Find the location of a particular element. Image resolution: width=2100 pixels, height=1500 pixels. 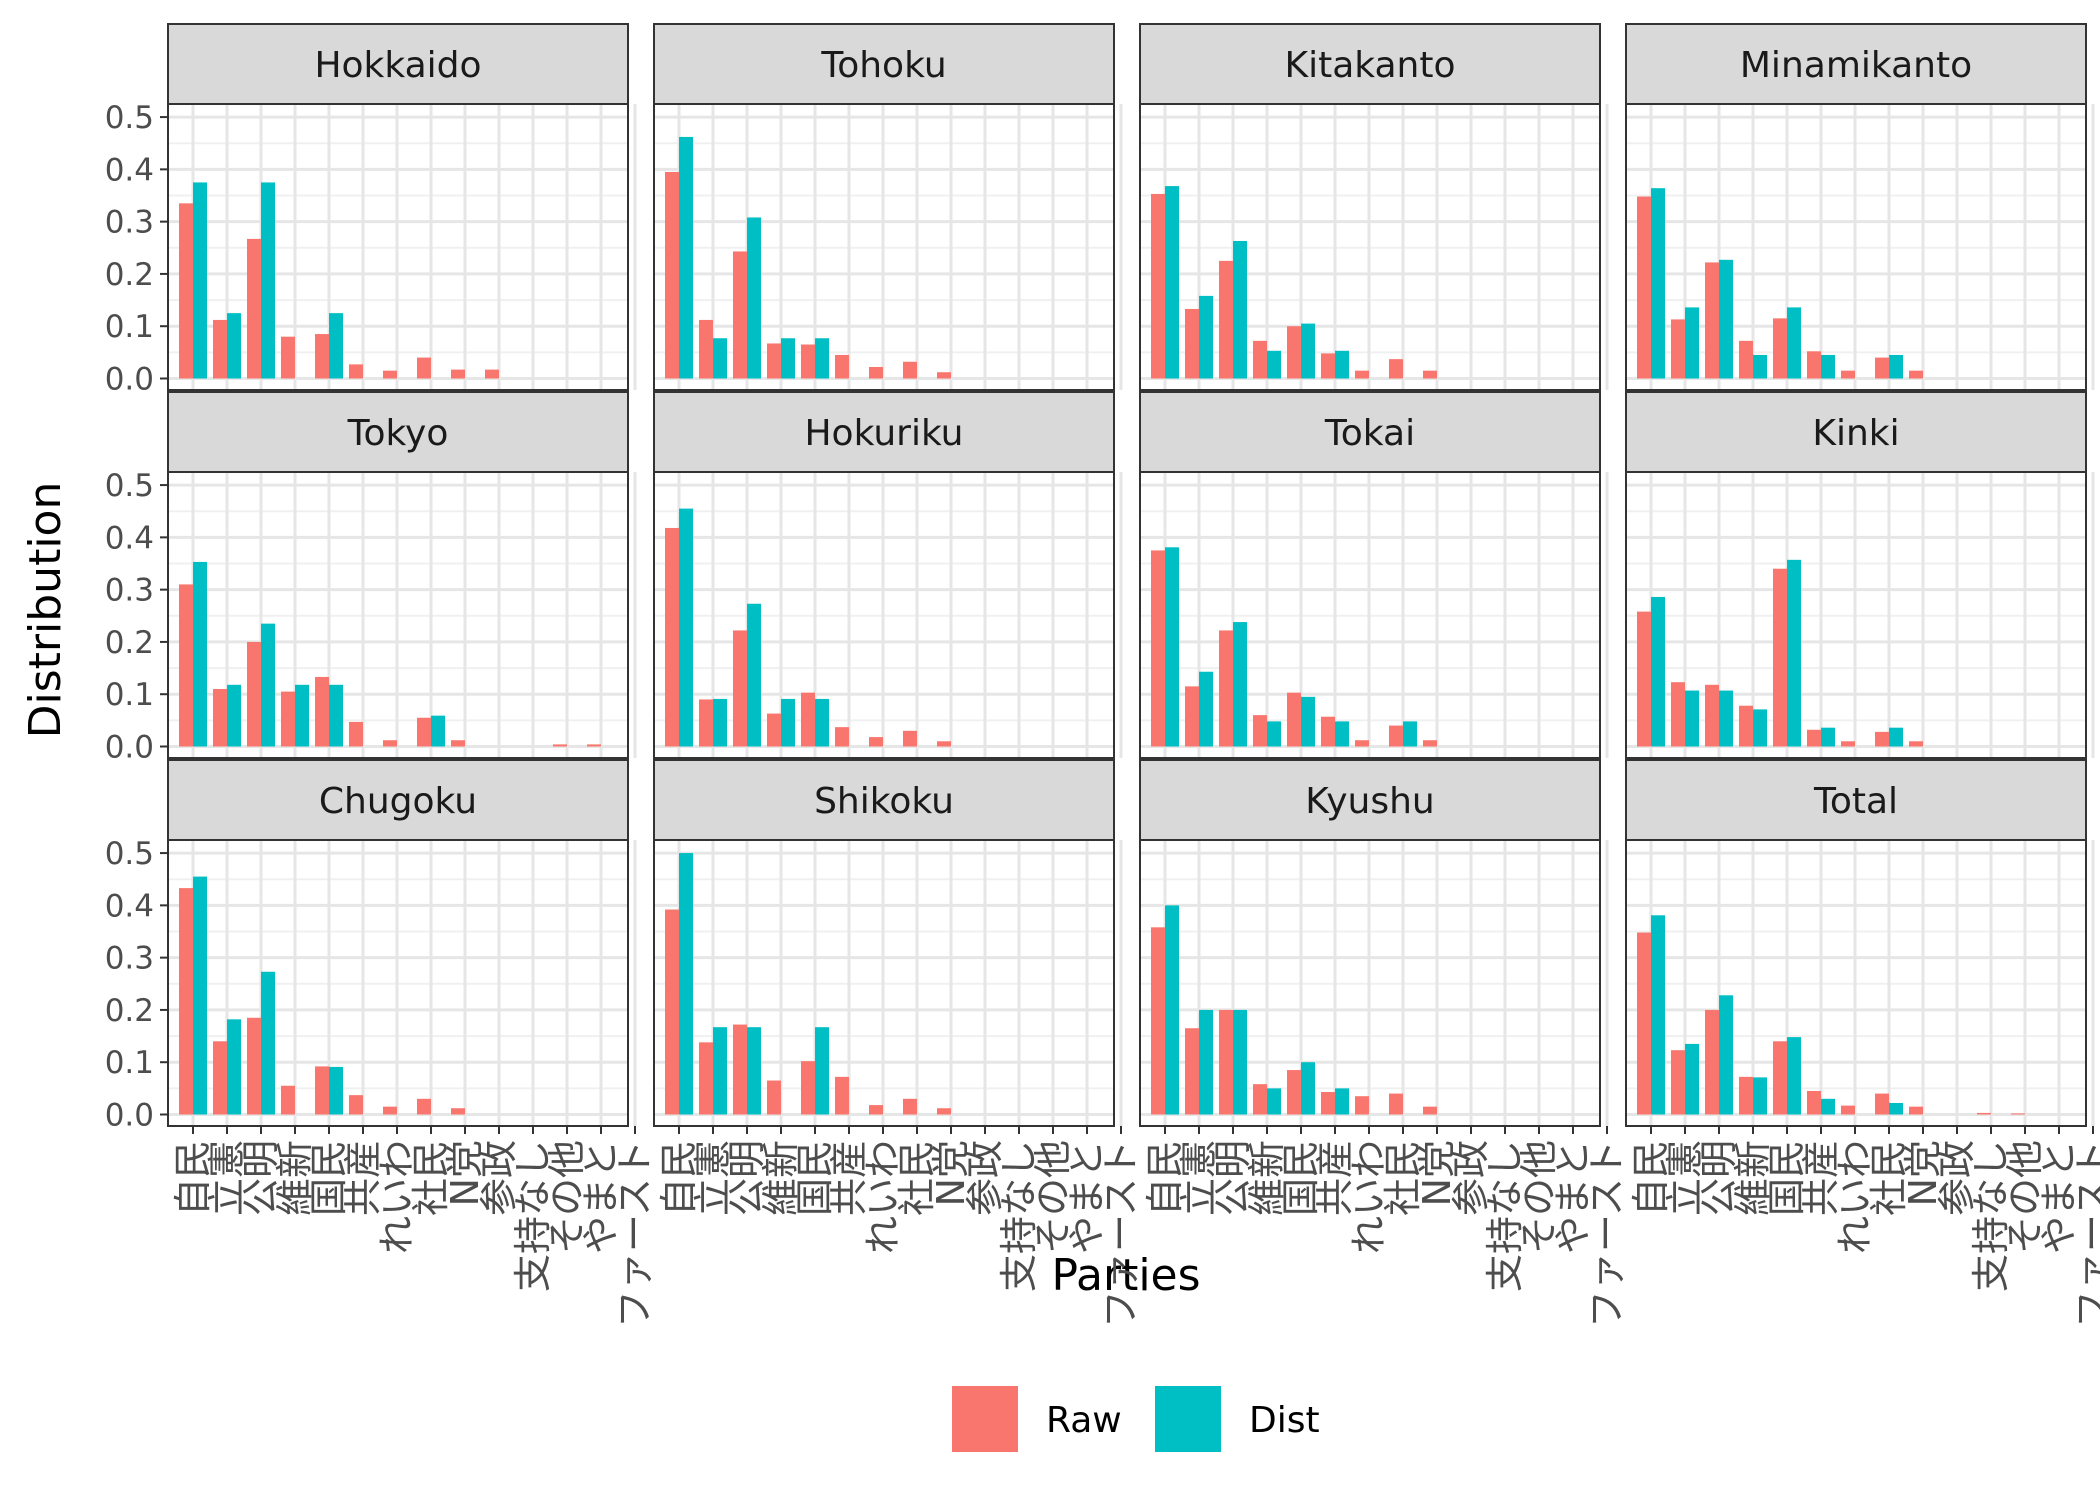

facet-kitakanto: Kitakanto is located at coordinates (1374, 207).